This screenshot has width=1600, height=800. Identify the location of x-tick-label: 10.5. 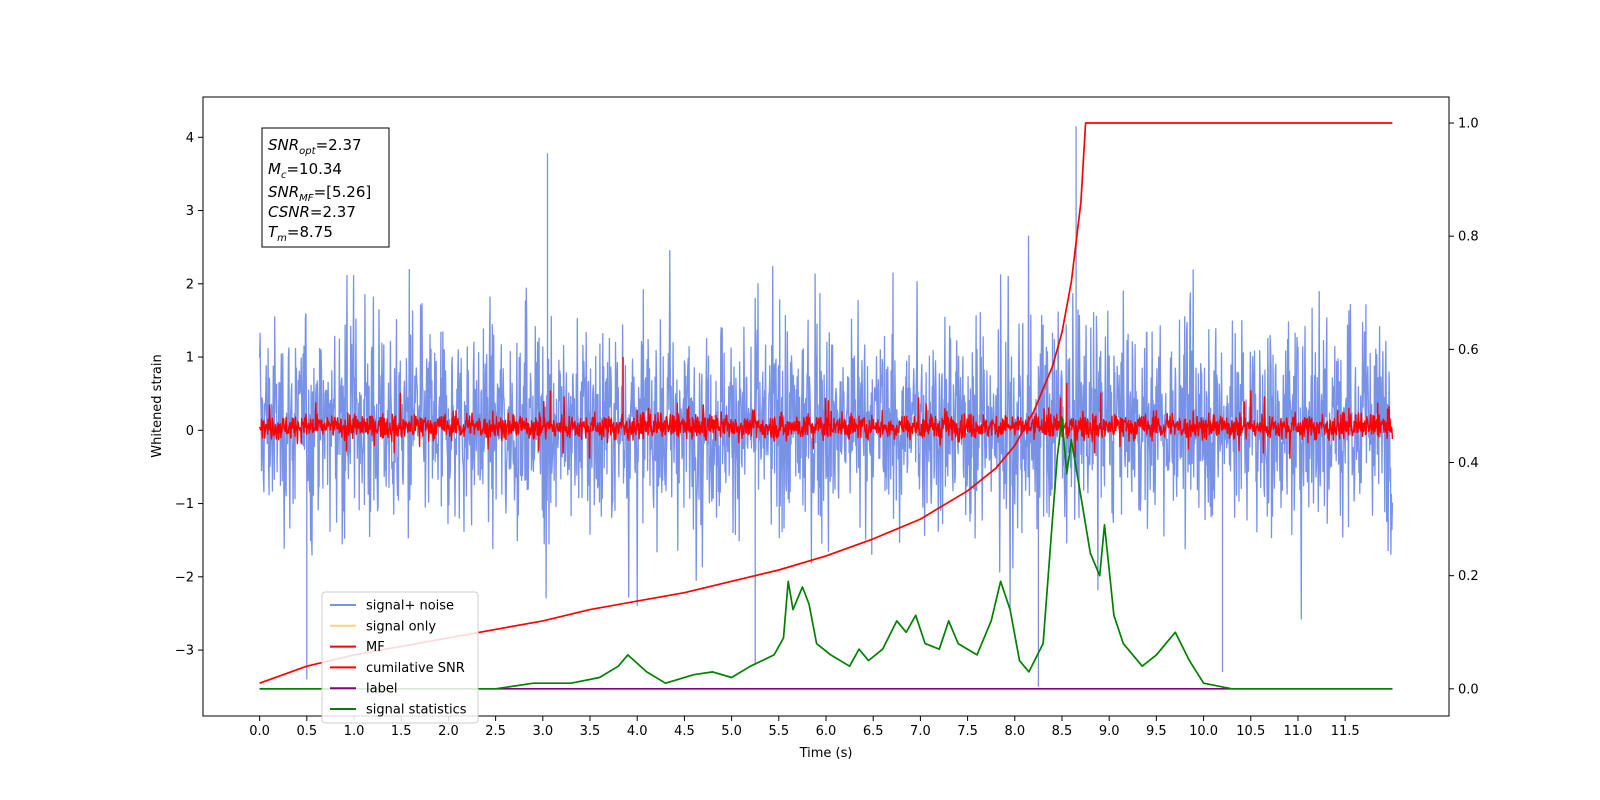
(1250, 731).